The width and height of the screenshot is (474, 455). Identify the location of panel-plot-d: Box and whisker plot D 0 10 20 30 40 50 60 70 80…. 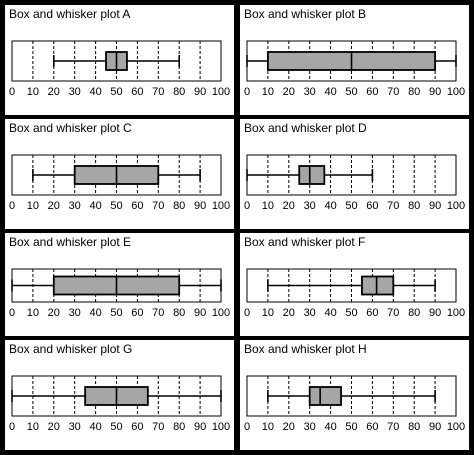
(354, 174).